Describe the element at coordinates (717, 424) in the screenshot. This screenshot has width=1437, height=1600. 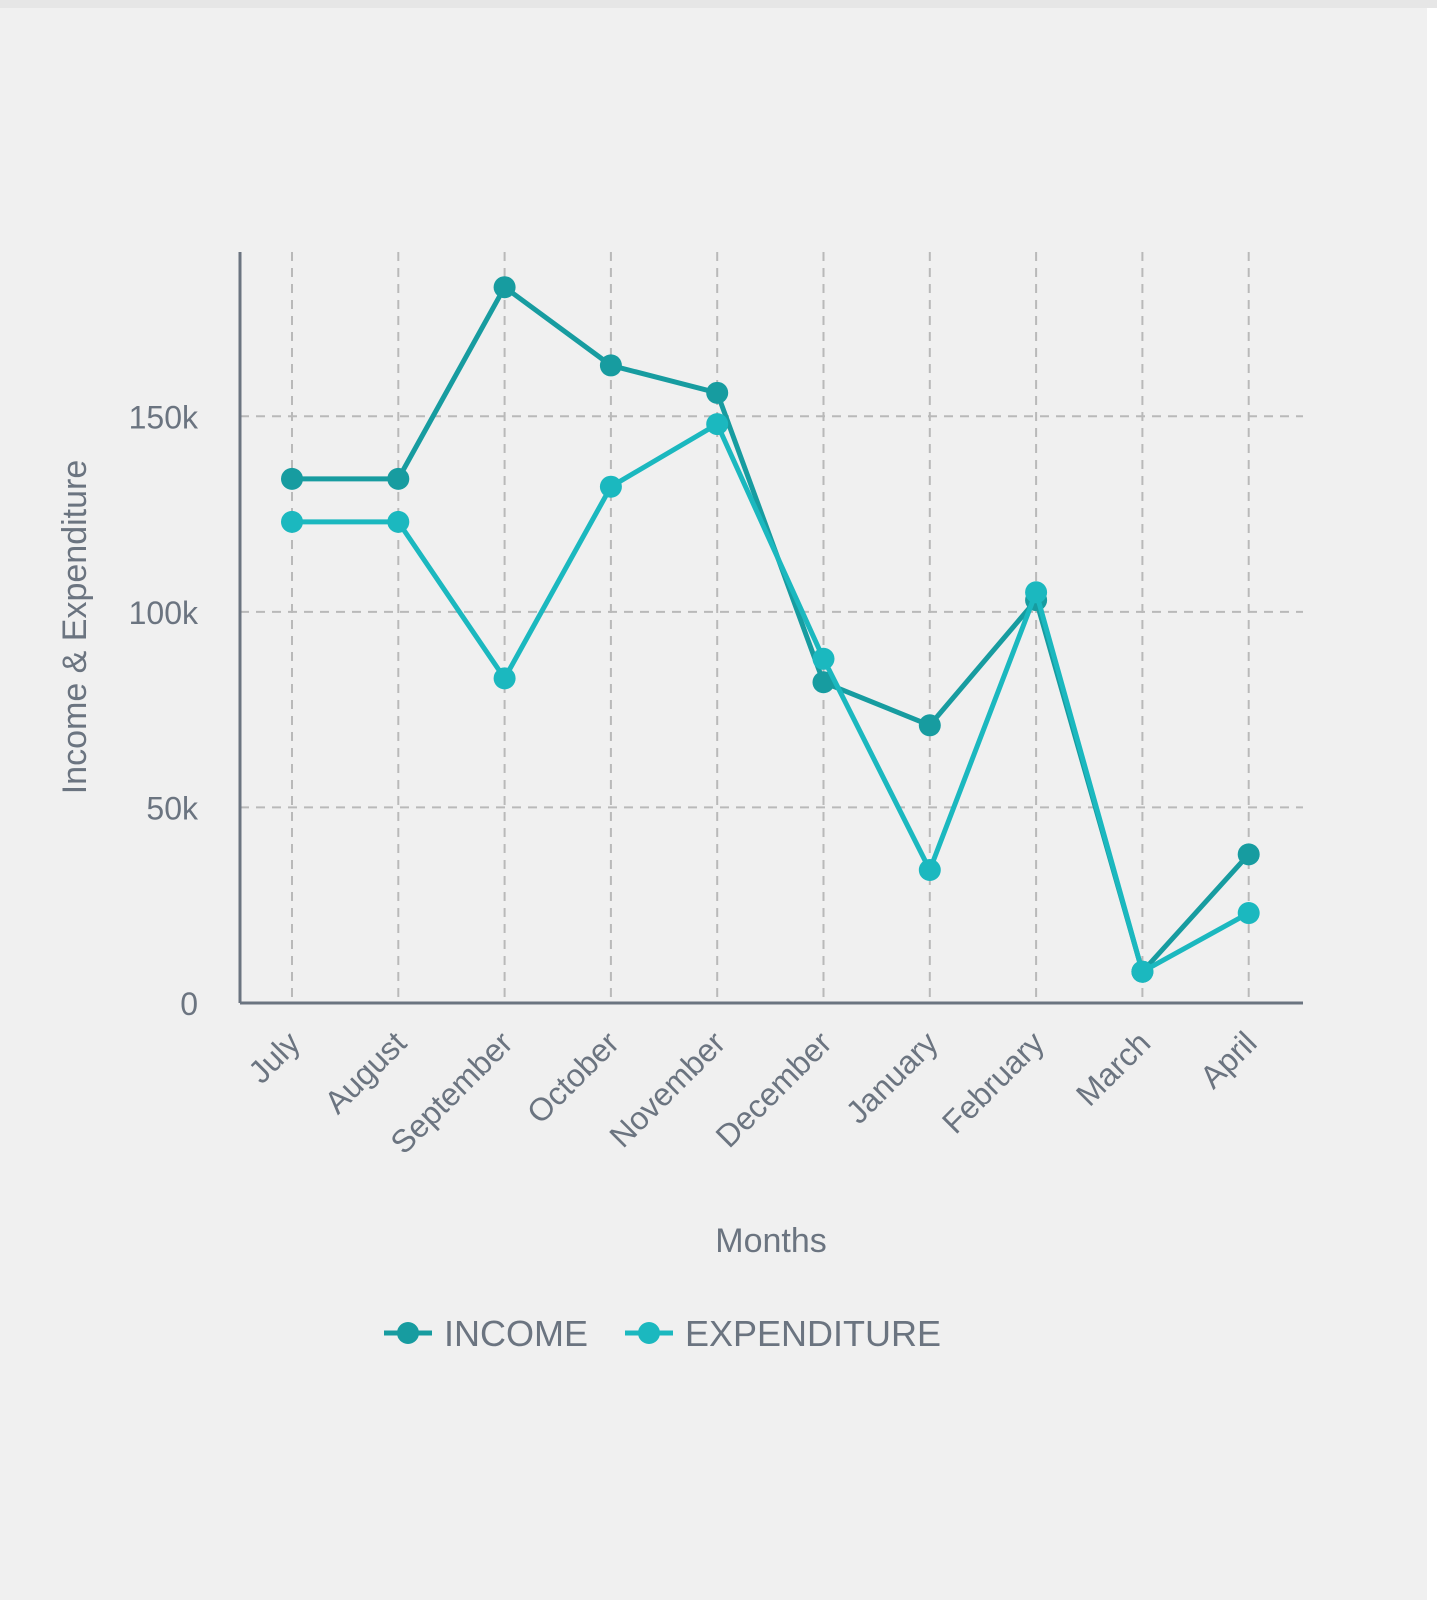
I see `data-point-expenditure-november` at that location.